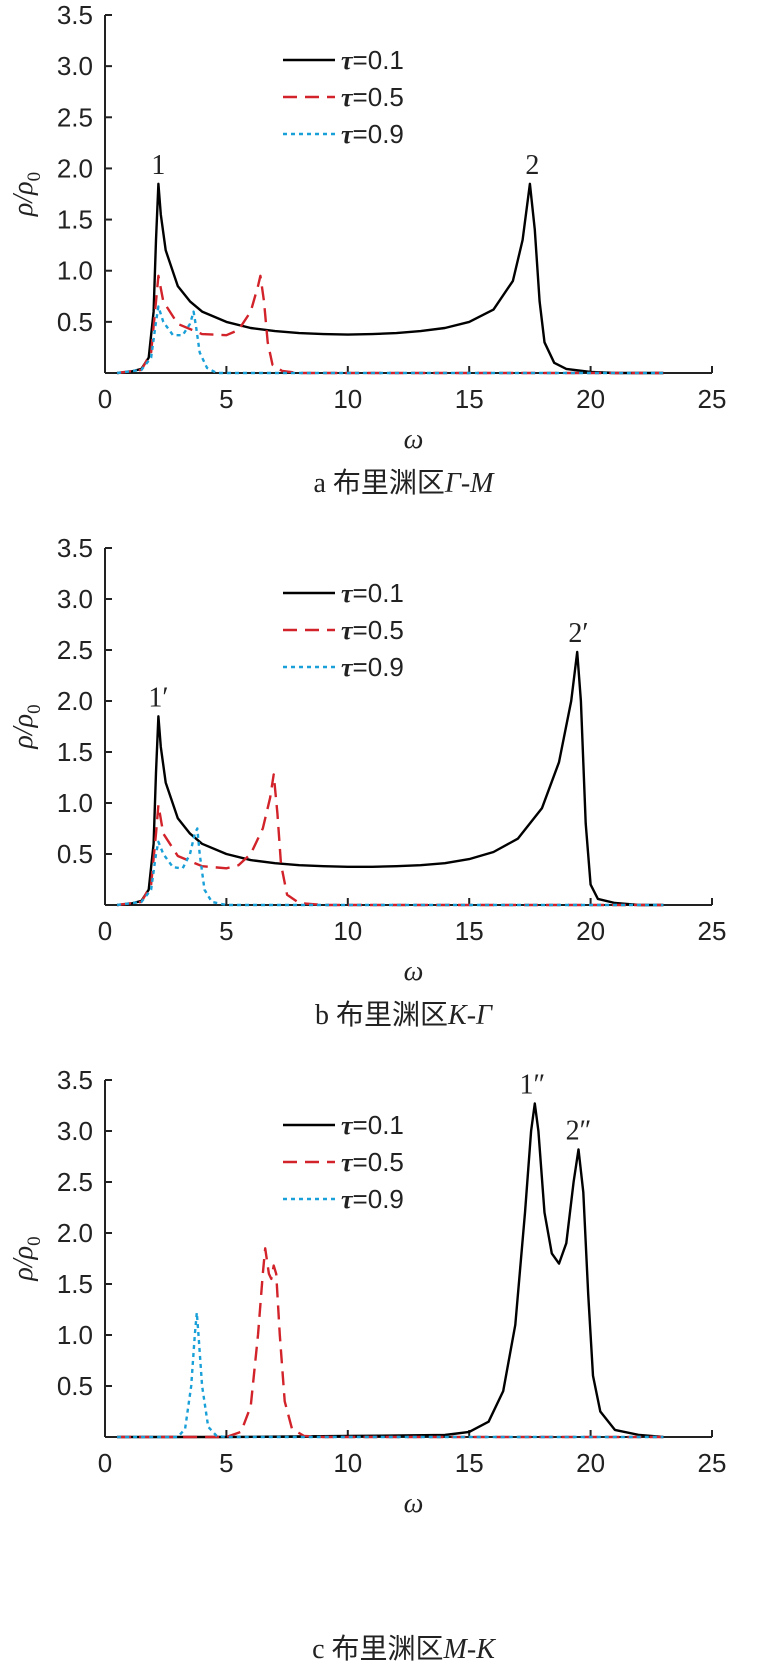 Image resolution: width=779 pixels, height=1667 pixels. Describe the element at coordinates (578, 633) in the screenshot. I see `peak-label: 2′` at that location.